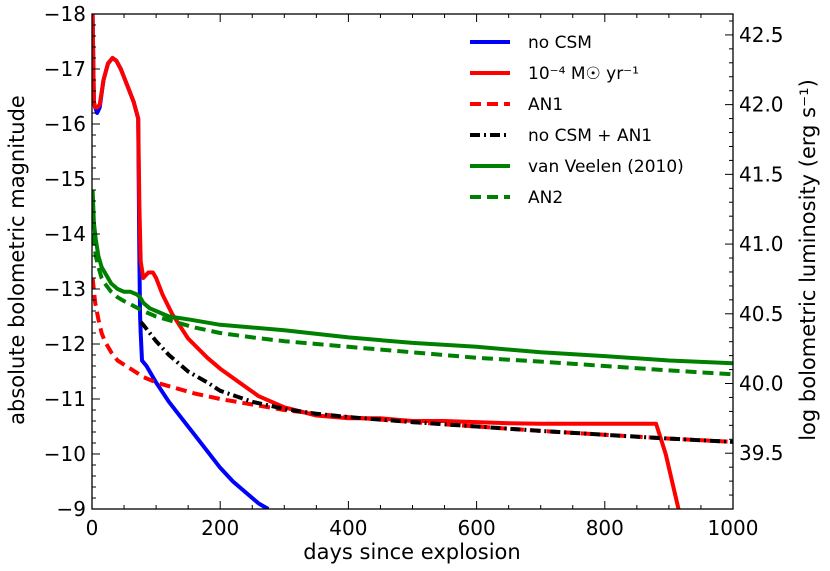  What do you see at coordinates (71, 509) in the screenshot?
I see `y-tick-label: −9` at bounding box center [71, 509].